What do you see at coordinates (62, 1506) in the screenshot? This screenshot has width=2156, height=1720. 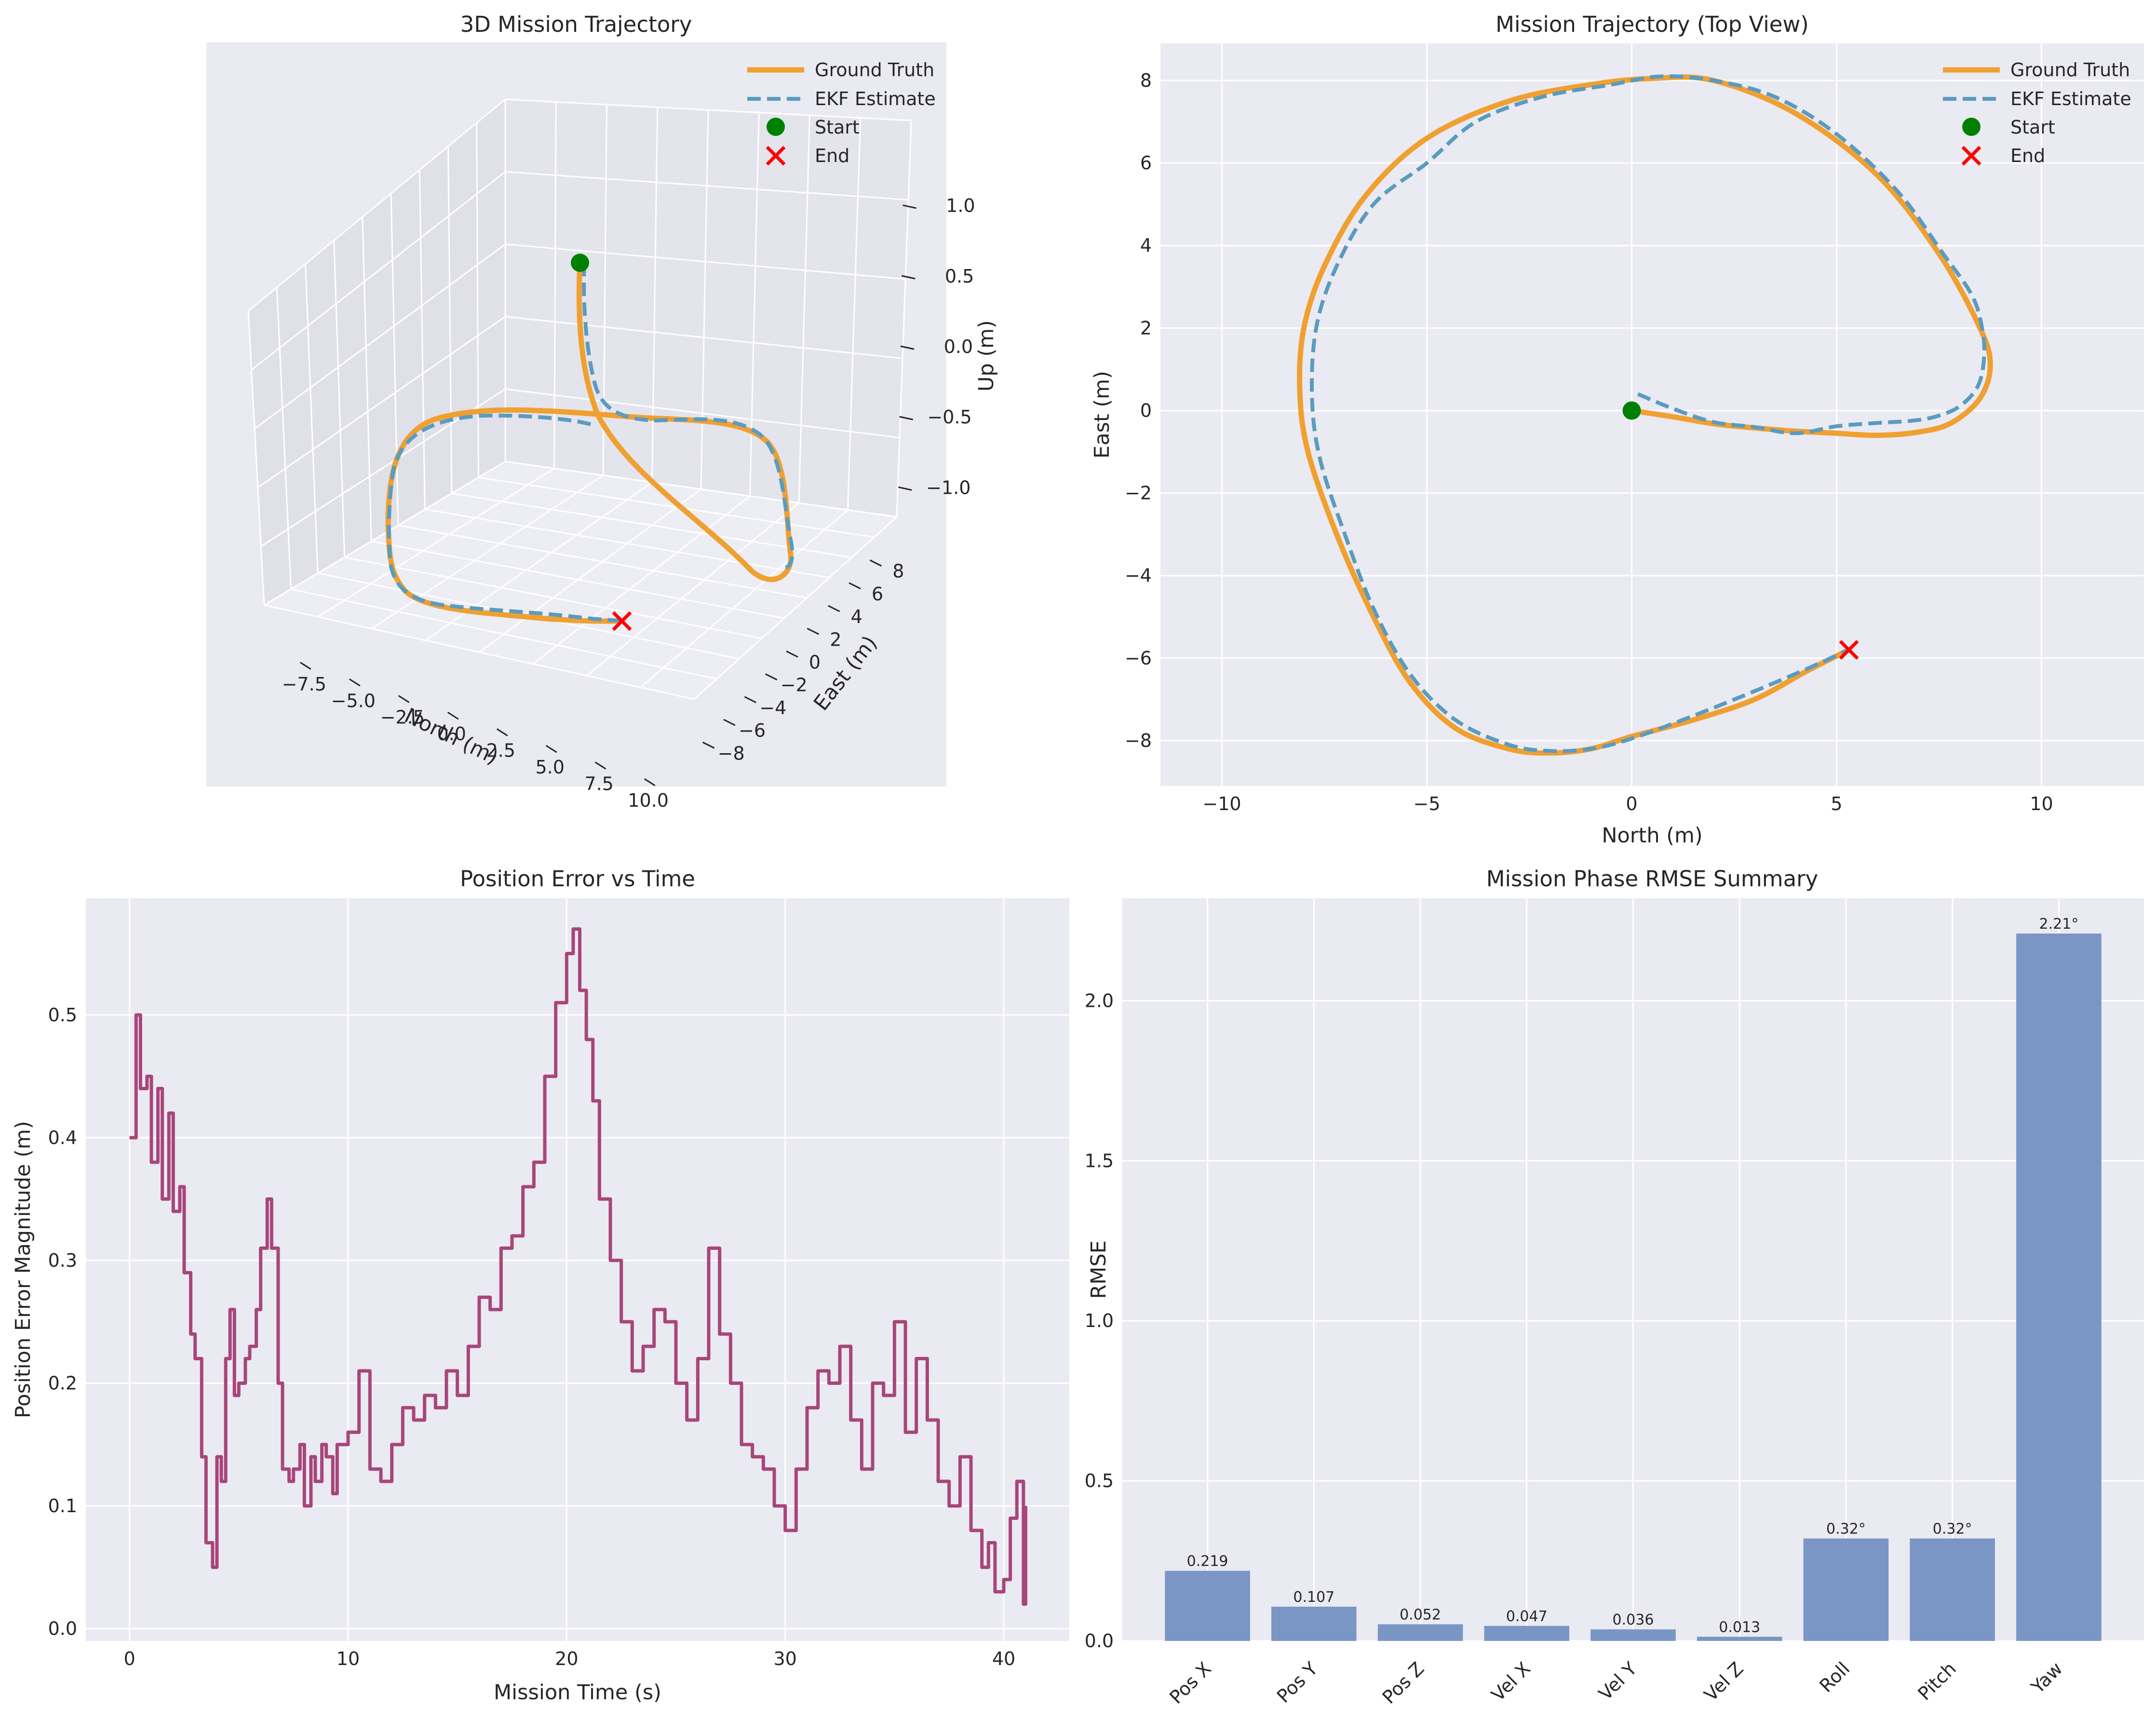 I see `tick-label-y-error: 0.1` at bounding box center [62, 1506].